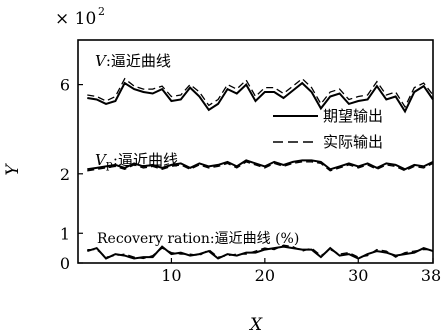 Image resolution: width=445 pixels, height=336 pixels. What do you see at coordinates (328, 129) in the screenshot?
I see `legend: 期望输出 实际输出` at bounding box center [328, 129].